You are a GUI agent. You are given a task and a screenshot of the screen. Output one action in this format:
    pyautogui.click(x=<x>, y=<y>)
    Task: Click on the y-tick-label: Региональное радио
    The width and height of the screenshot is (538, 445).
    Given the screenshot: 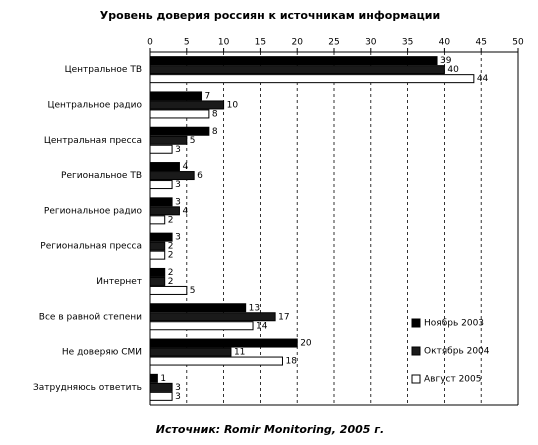 What is the action you would take?
    pyautogui.click(x=93, y=211)
    